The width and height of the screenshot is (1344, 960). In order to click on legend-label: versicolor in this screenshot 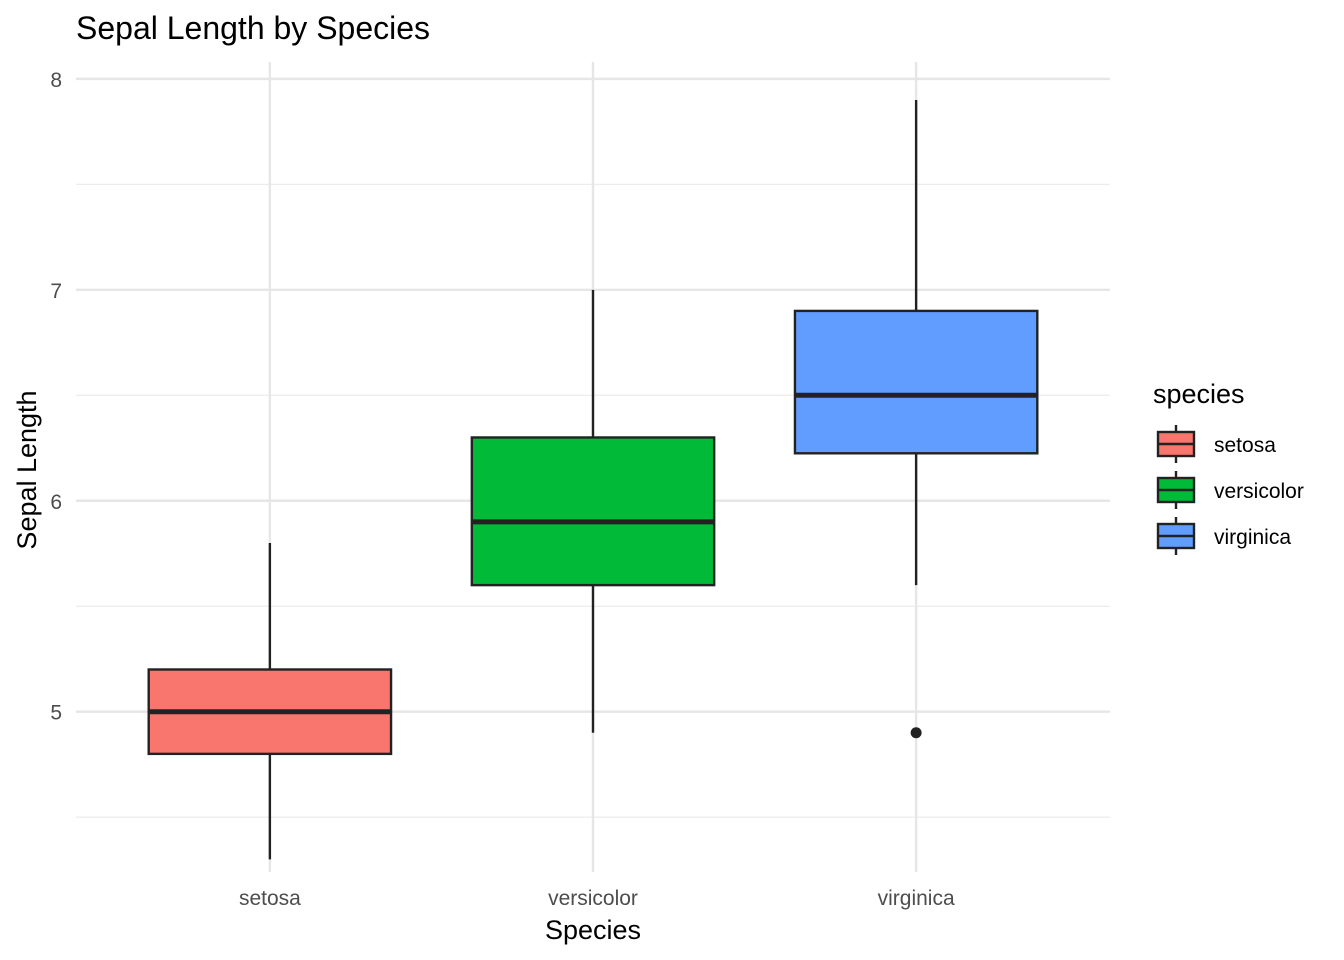, I will do `click(1259, 491)`.